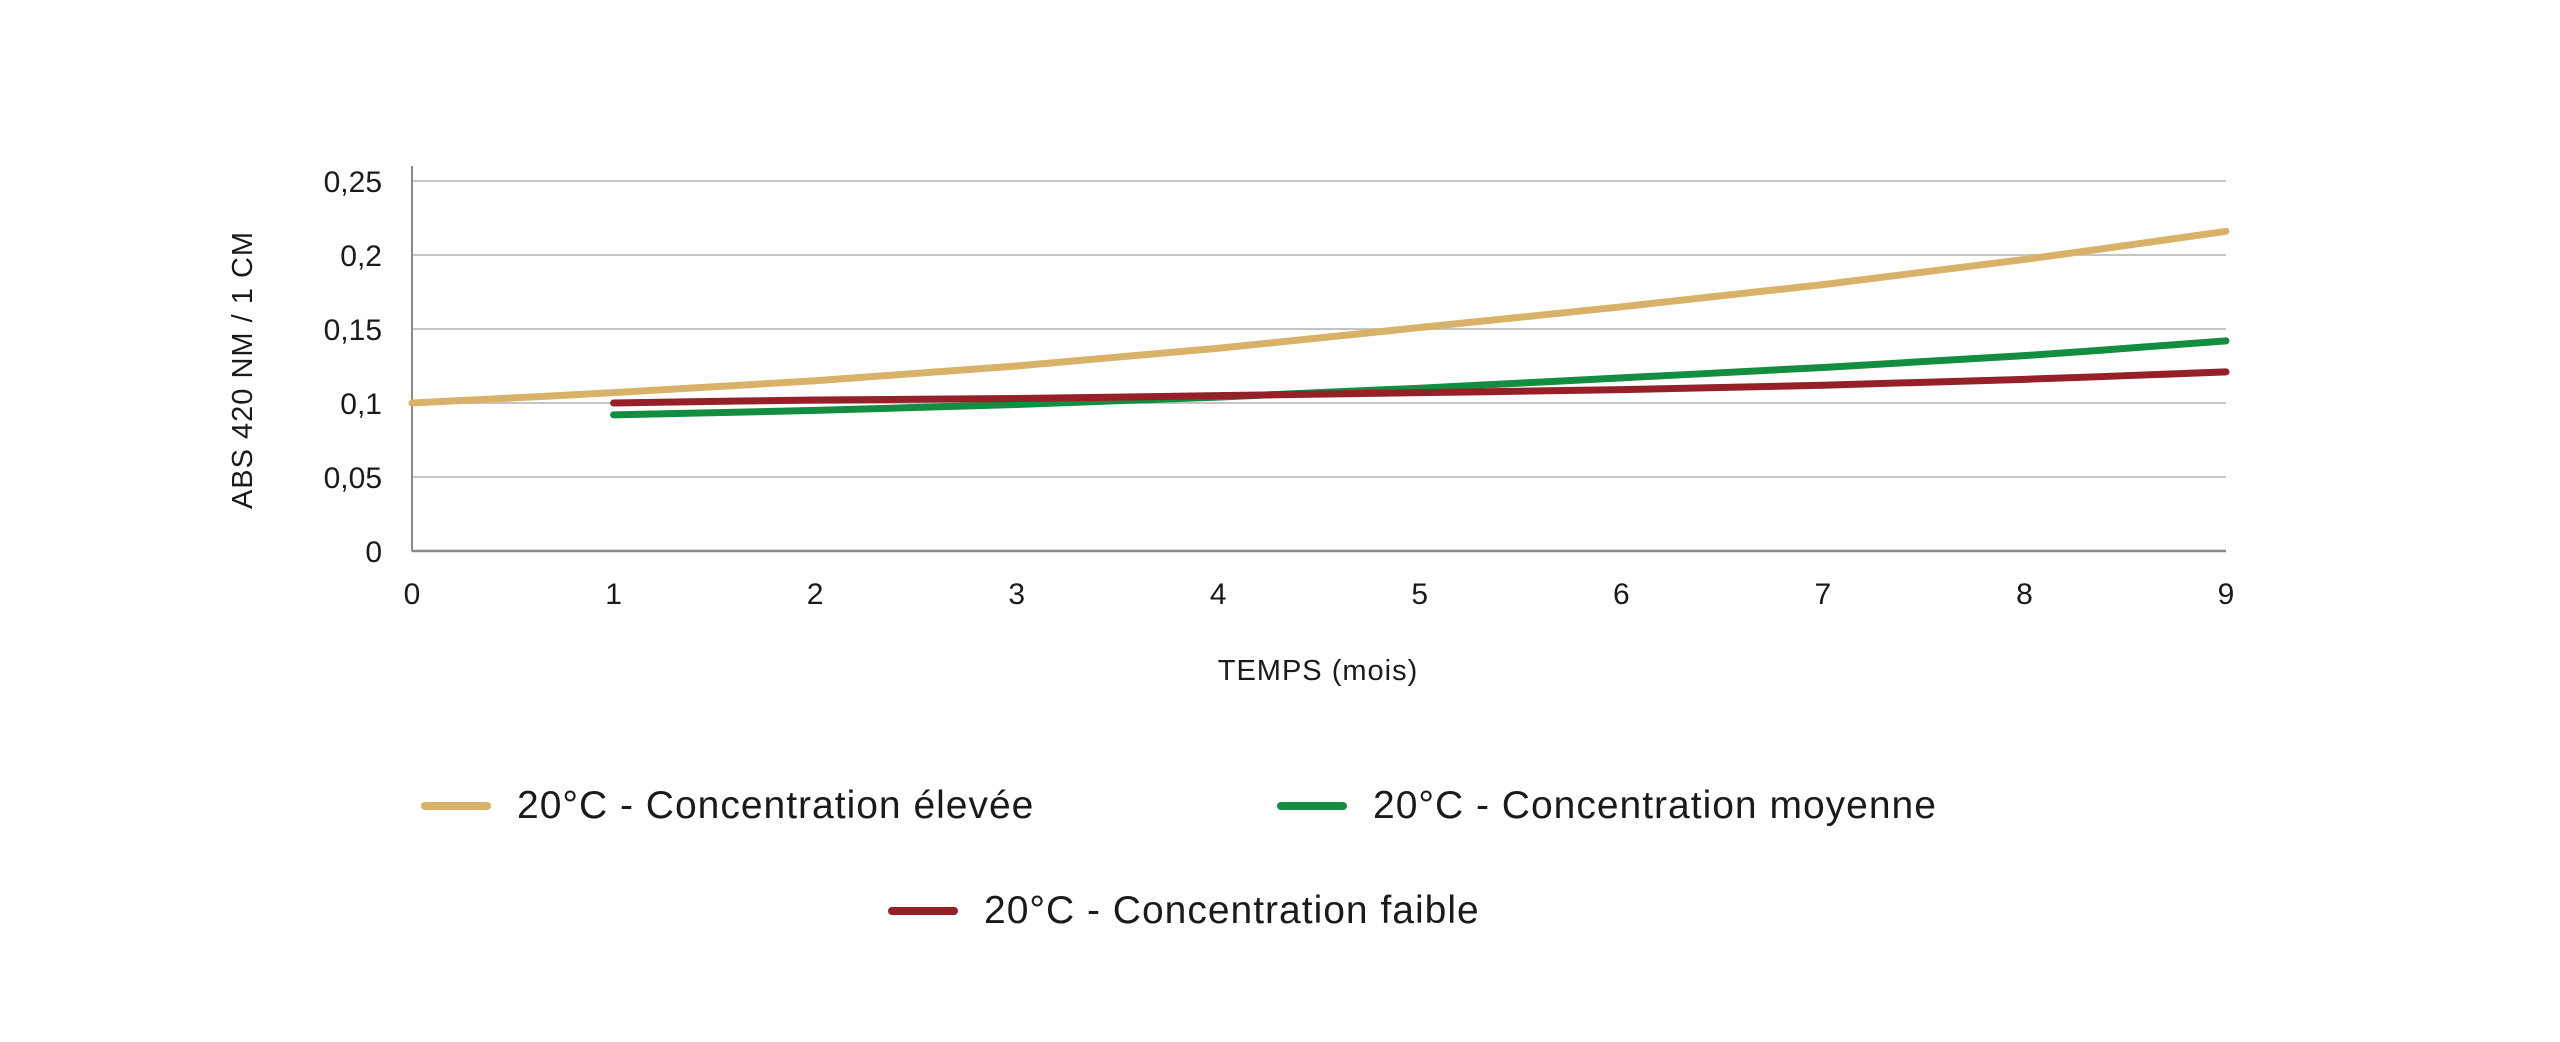  What do you see at coordinates (361, 256) in the screenshot?
I see `y-tick-label: 0,2` at bounding box center [361, 256].